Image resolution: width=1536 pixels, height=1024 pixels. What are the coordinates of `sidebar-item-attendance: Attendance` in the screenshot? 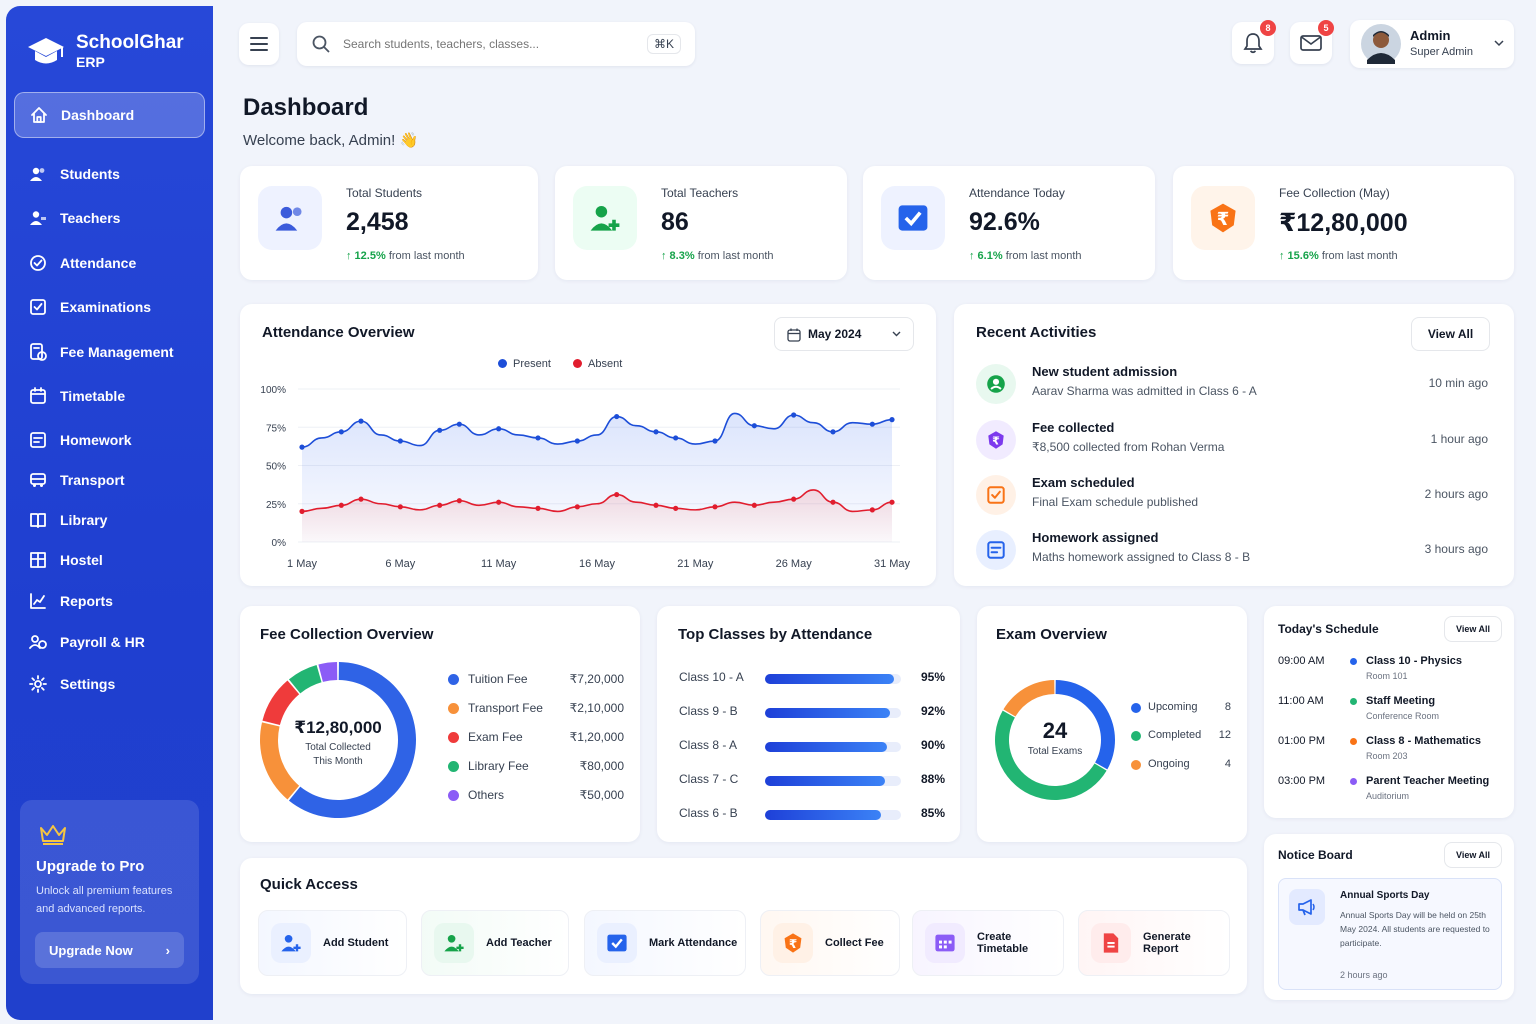 It's located at (109, 263).